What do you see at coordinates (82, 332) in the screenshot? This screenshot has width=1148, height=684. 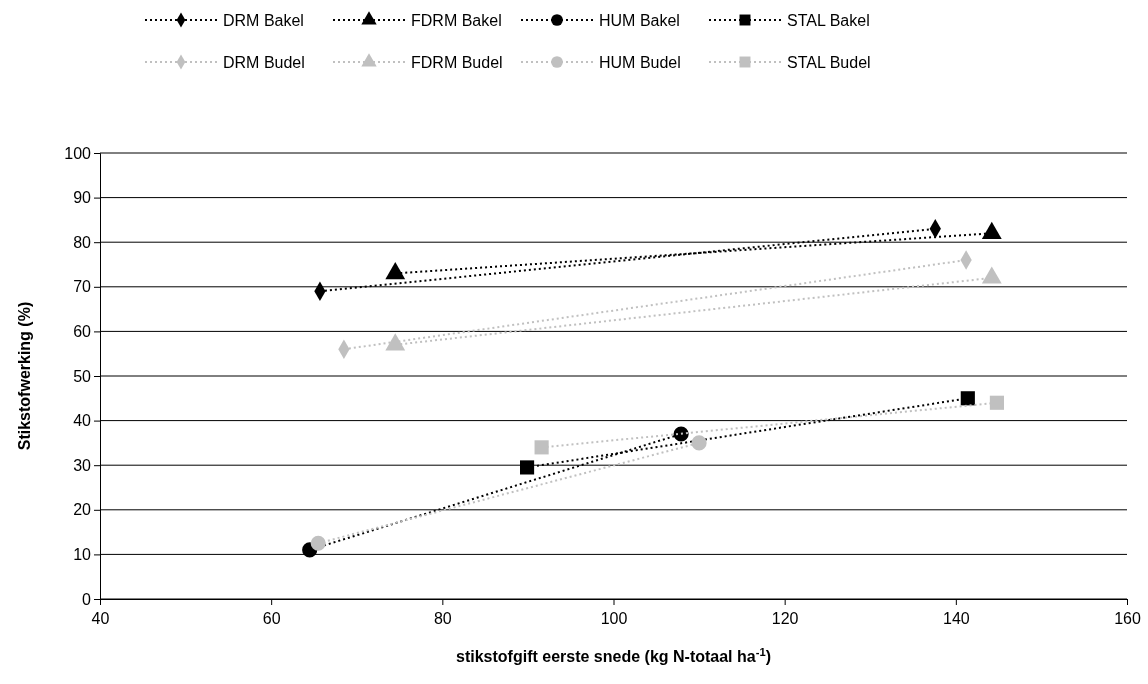 I see `y-tick-label: 60` at bounding box center [82, 332].